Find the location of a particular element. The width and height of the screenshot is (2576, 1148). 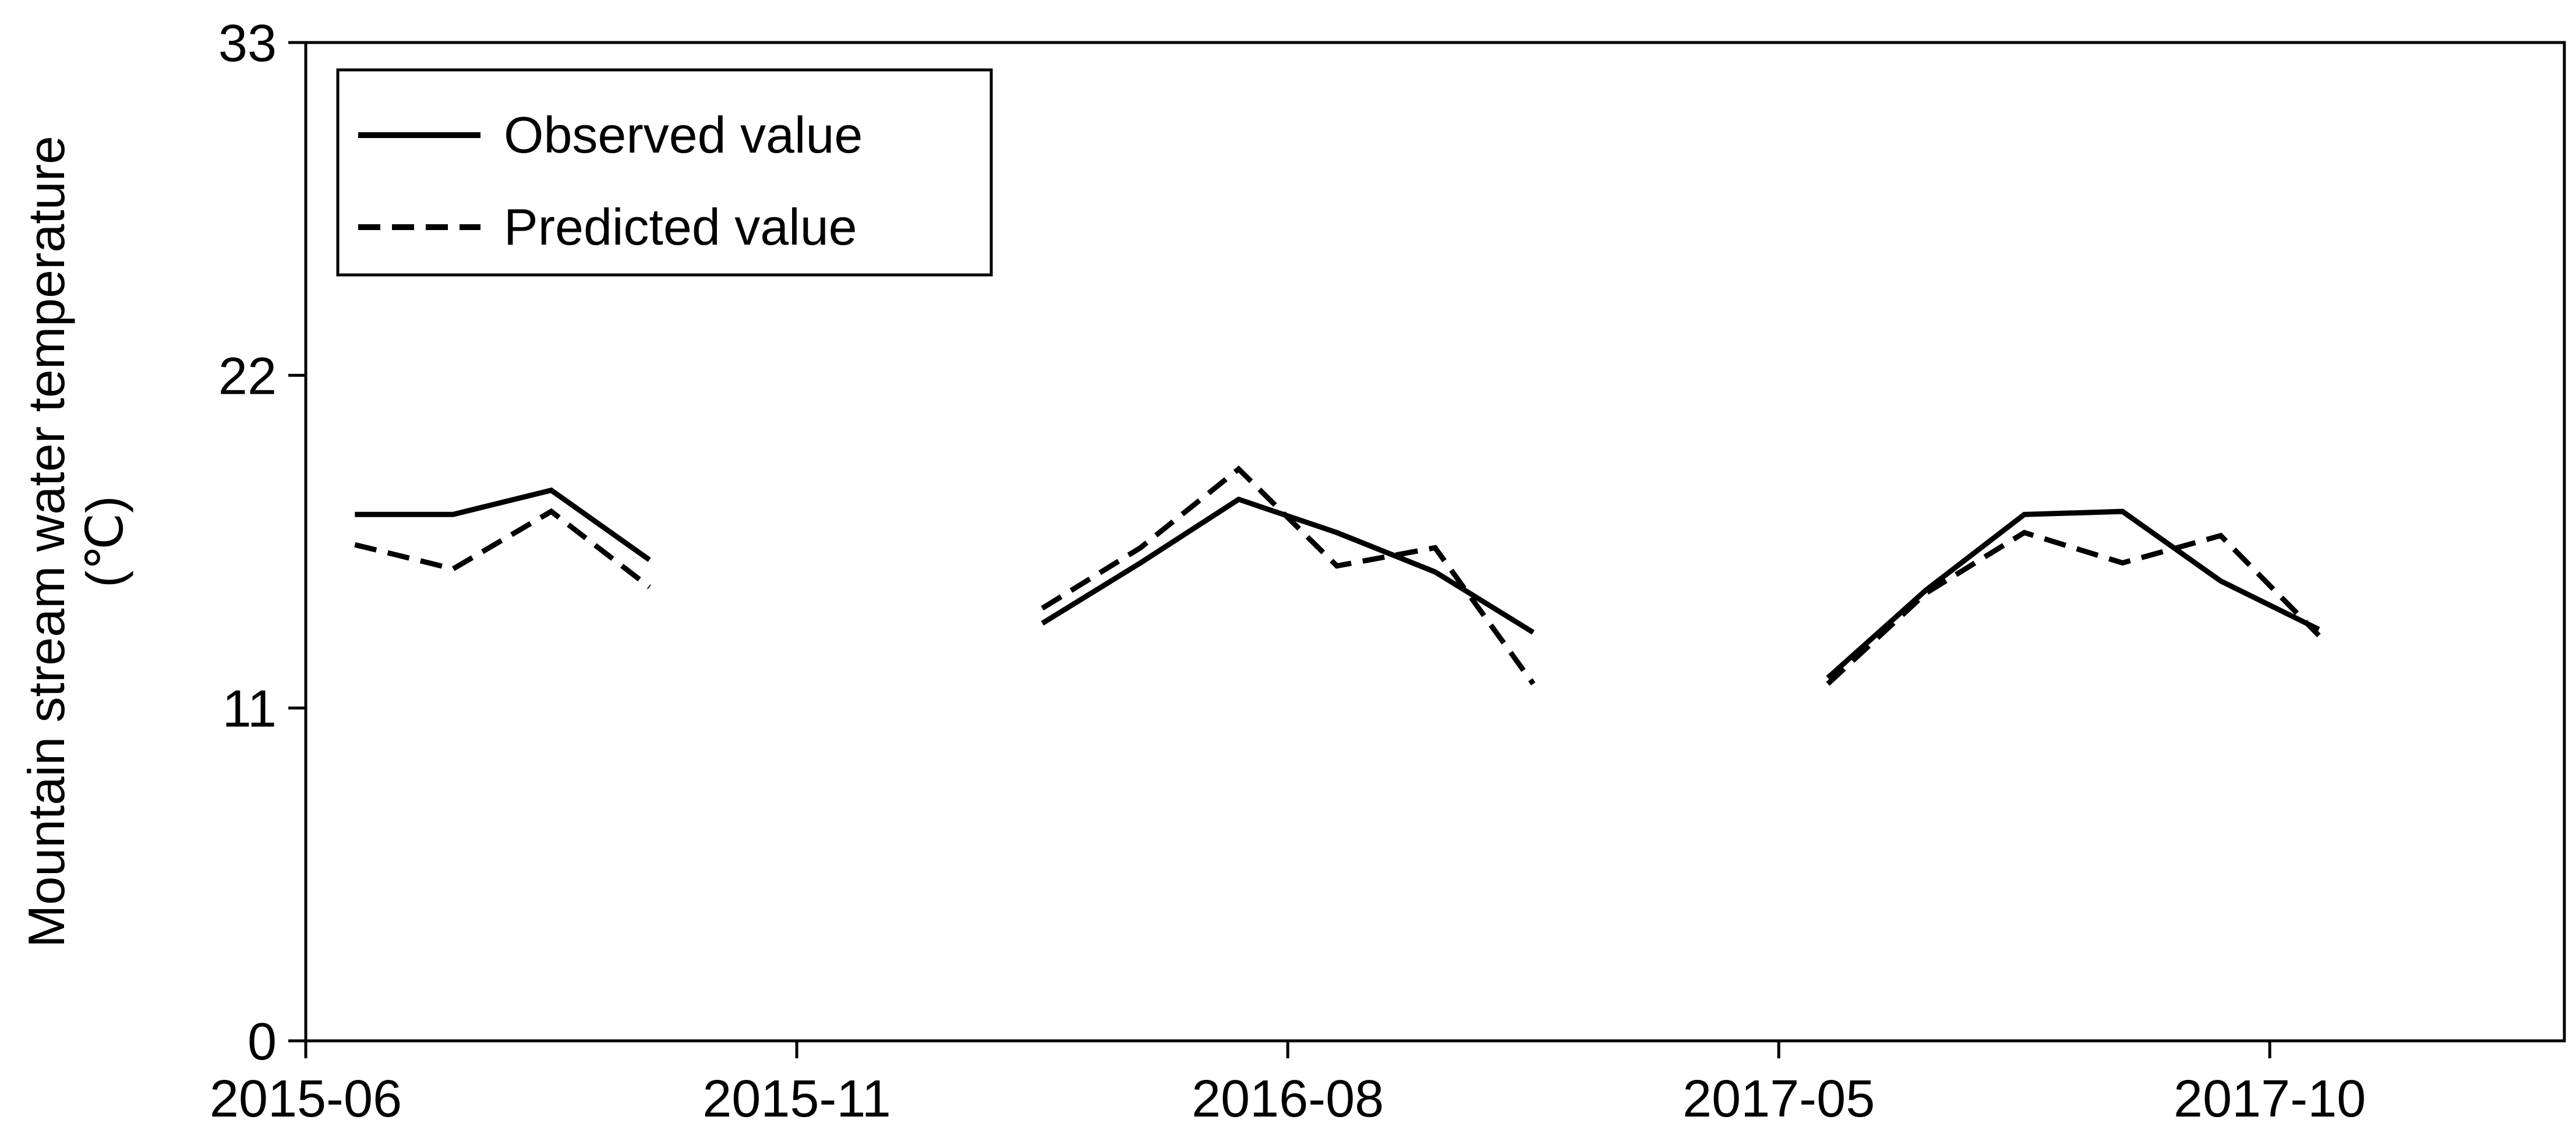

y-axis-unit: (℃) is located at coordinates (104, 541).